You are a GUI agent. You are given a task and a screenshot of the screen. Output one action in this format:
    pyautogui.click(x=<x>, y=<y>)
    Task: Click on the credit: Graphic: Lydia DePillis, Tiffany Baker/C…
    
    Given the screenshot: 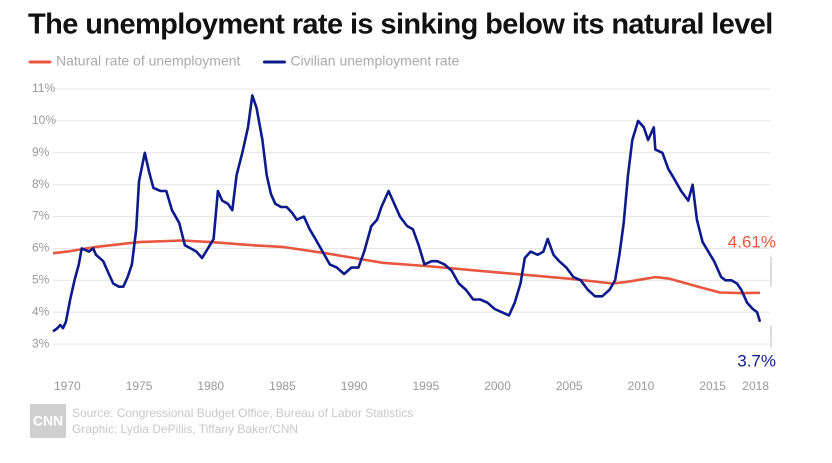 What is the action you would take?
    pyautogui.click(x=185, y=429)
    